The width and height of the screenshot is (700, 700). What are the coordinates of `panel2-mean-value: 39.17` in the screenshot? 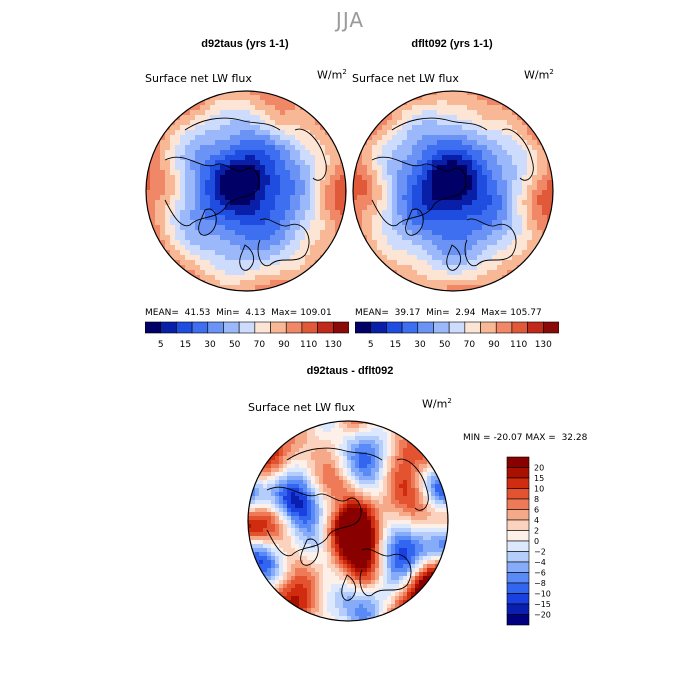 It's located at (407, 313).